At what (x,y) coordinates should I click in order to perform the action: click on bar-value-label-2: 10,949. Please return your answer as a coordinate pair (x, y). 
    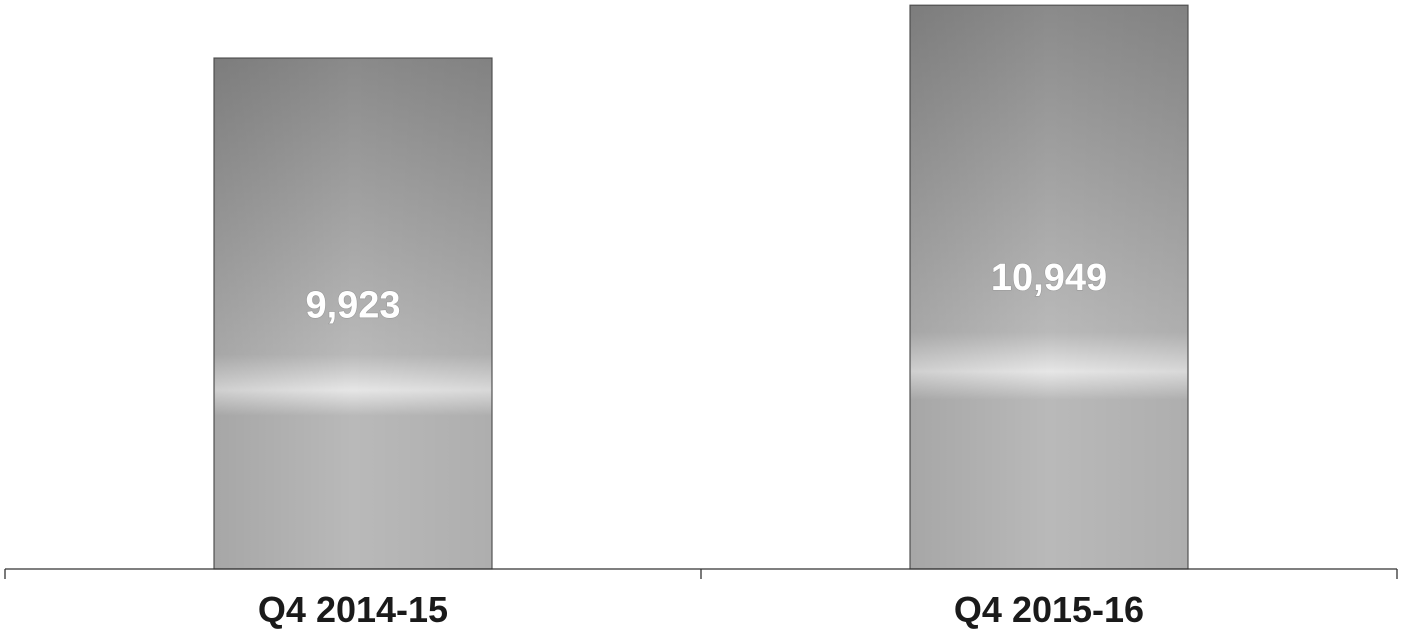
    Looking at the image, I should click on (1049, 278).